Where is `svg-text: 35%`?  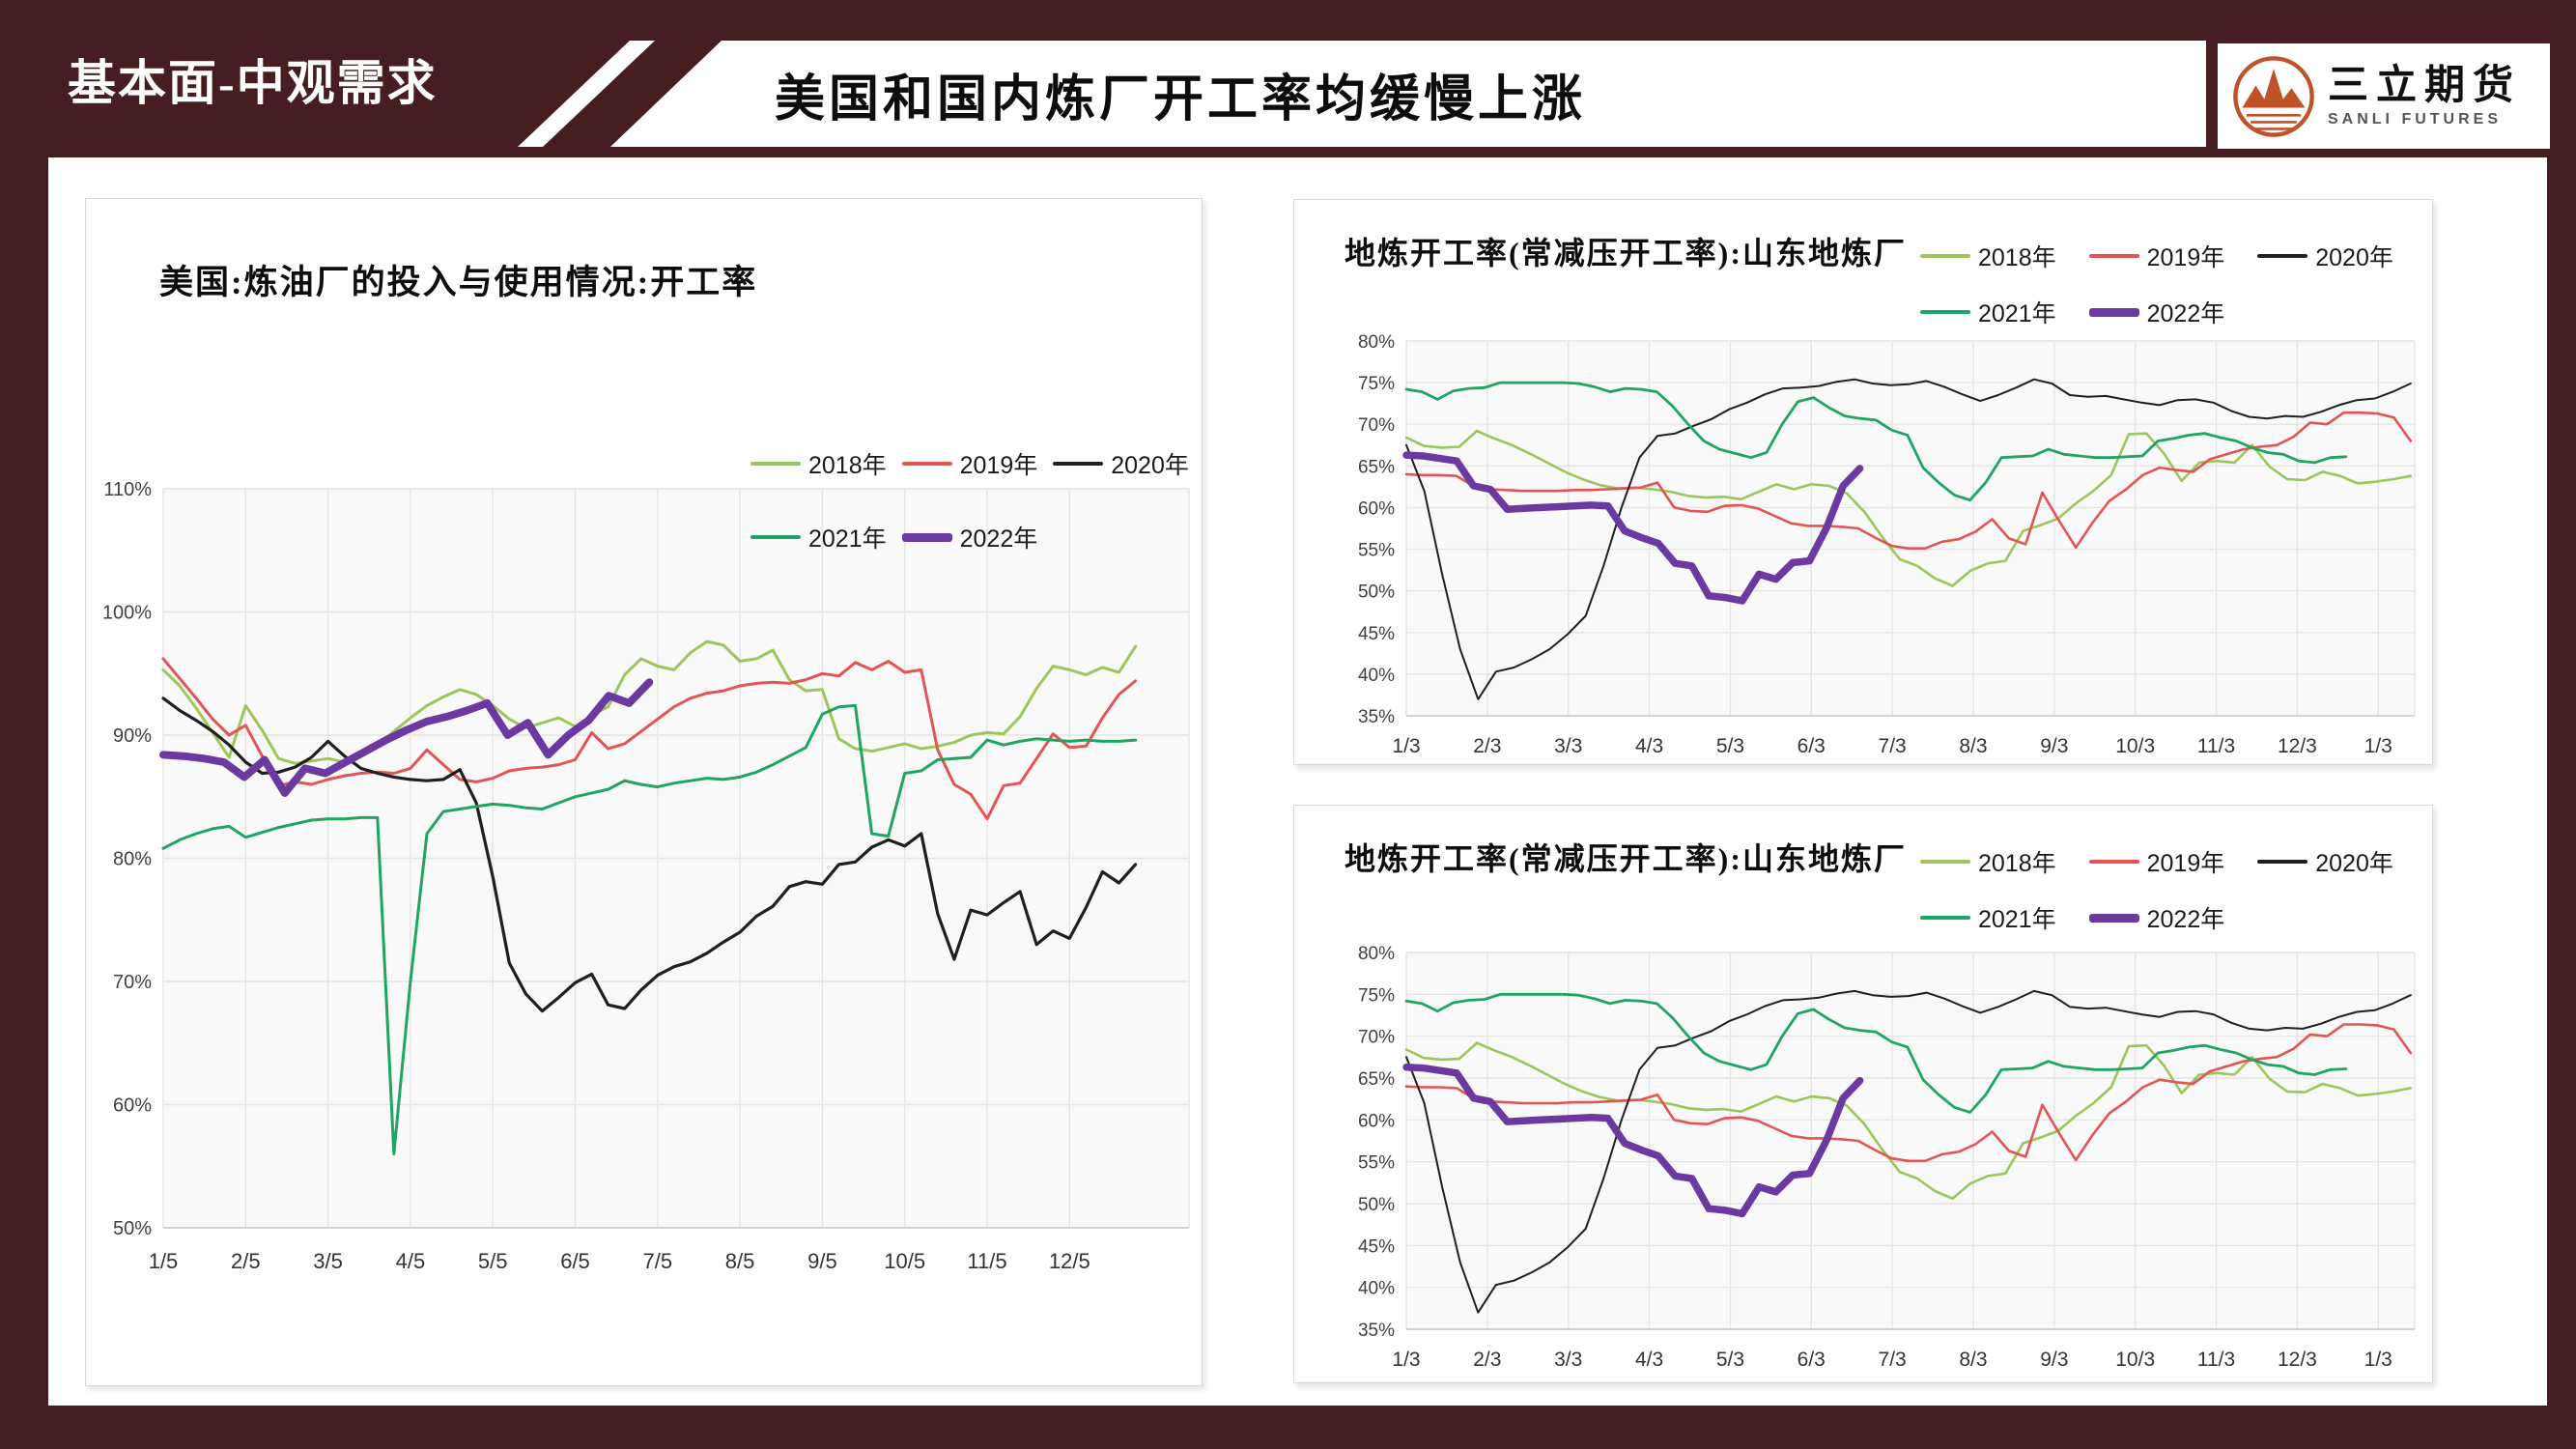
svg-text: 35% is located at coordinates (1376, 717).